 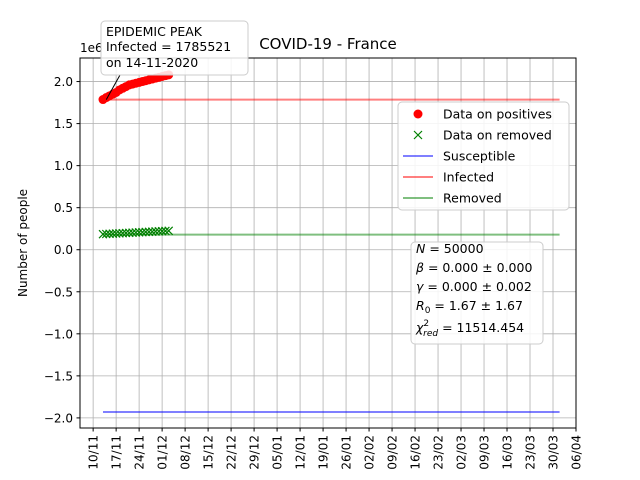 I want to click on param-beta: β = 0.000 ± 0.000, so click(x=473, y=267).